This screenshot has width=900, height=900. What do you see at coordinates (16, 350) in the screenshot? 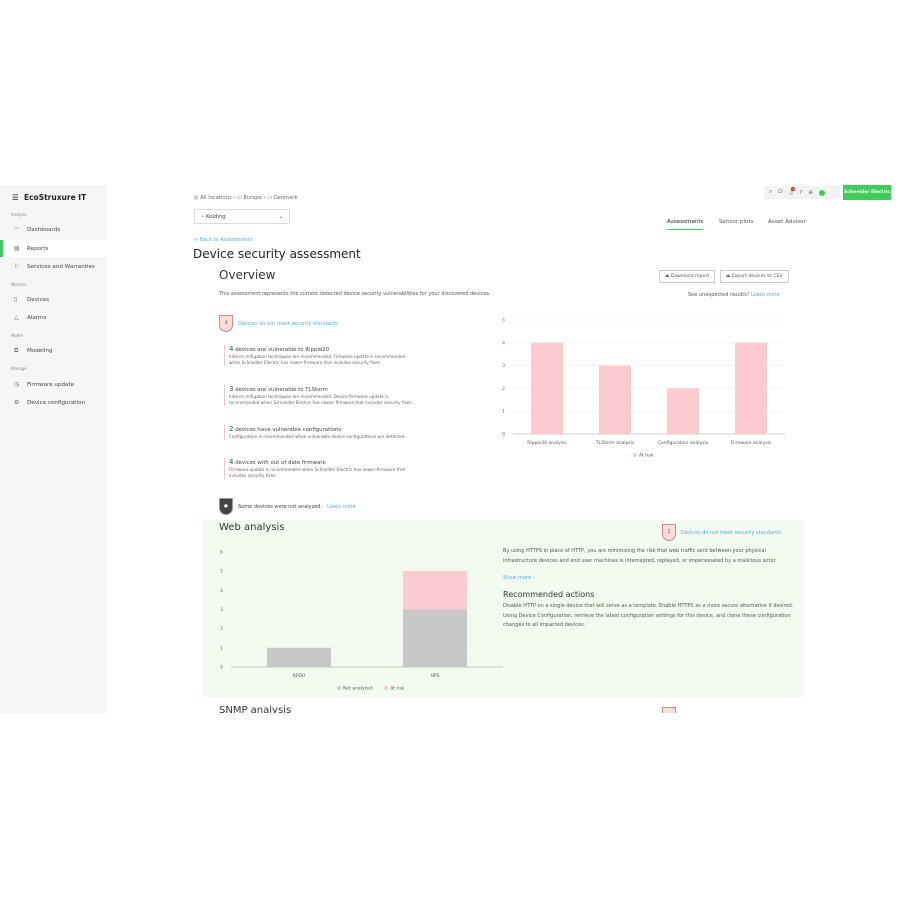
I see `modeling-icon: ⧉` at bounding box center [16, 350].